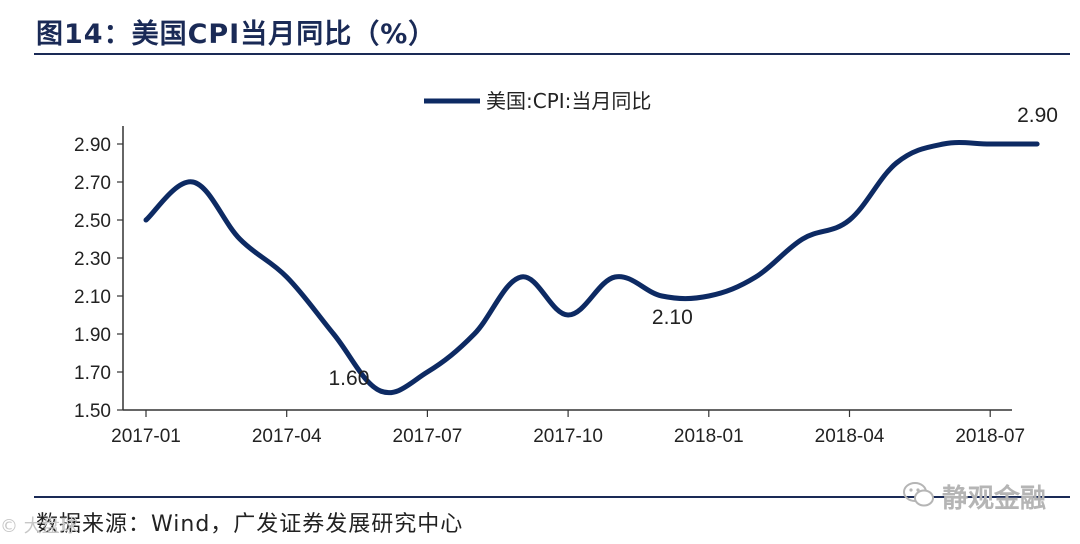  I want to click on y-tick-label: 2.70, so click(92, 183).